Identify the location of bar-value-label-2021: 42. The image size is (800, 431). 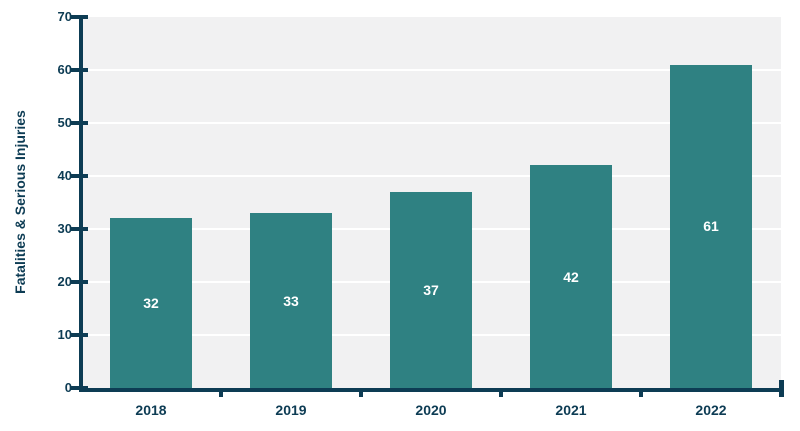
(571, 276).